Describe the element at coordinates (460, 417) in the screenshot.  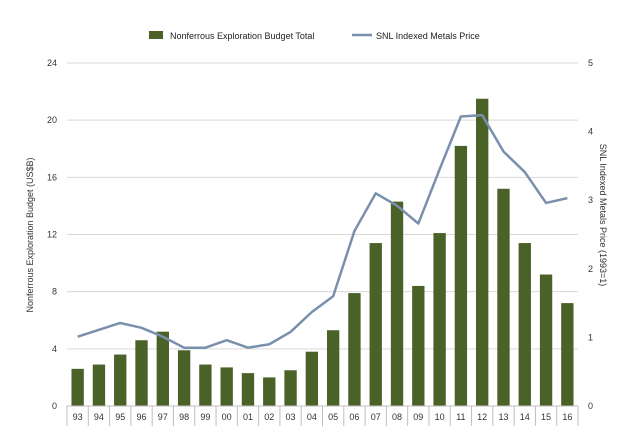
I see `x-tick-label: 11` at that location.